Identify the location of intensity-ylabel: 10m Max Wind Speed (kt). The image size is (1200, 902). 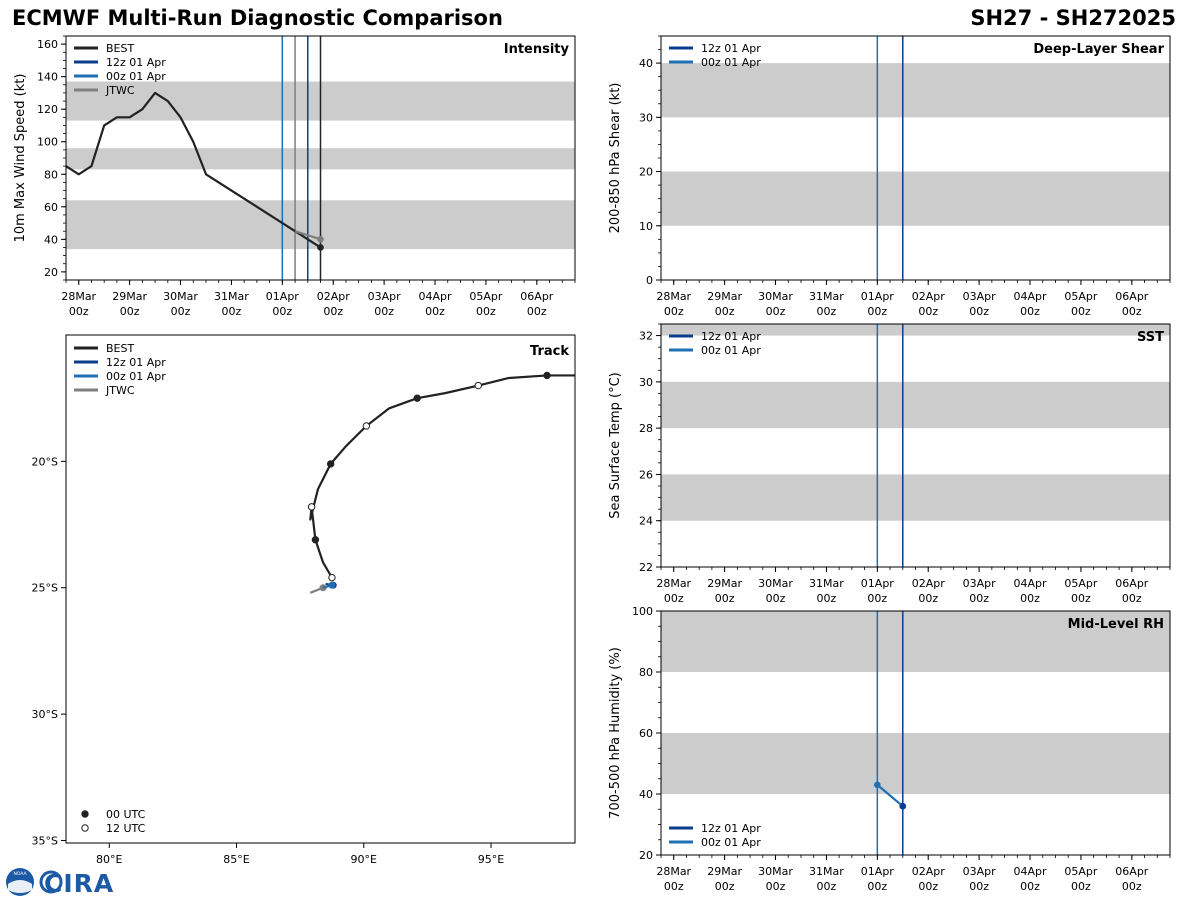
(20, 158).